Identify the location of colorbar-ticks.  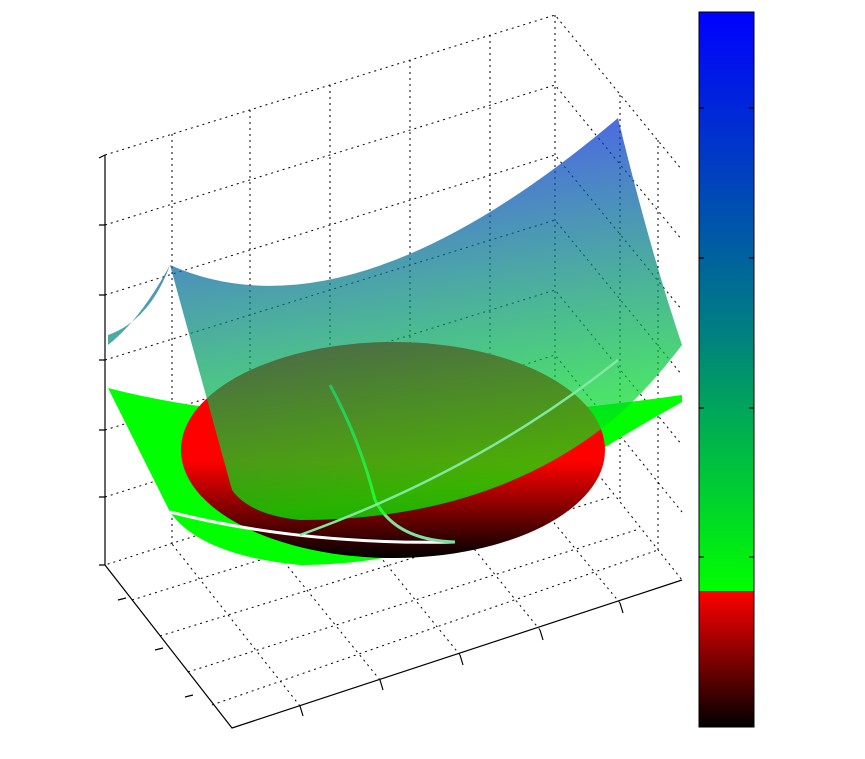
(726, 332).